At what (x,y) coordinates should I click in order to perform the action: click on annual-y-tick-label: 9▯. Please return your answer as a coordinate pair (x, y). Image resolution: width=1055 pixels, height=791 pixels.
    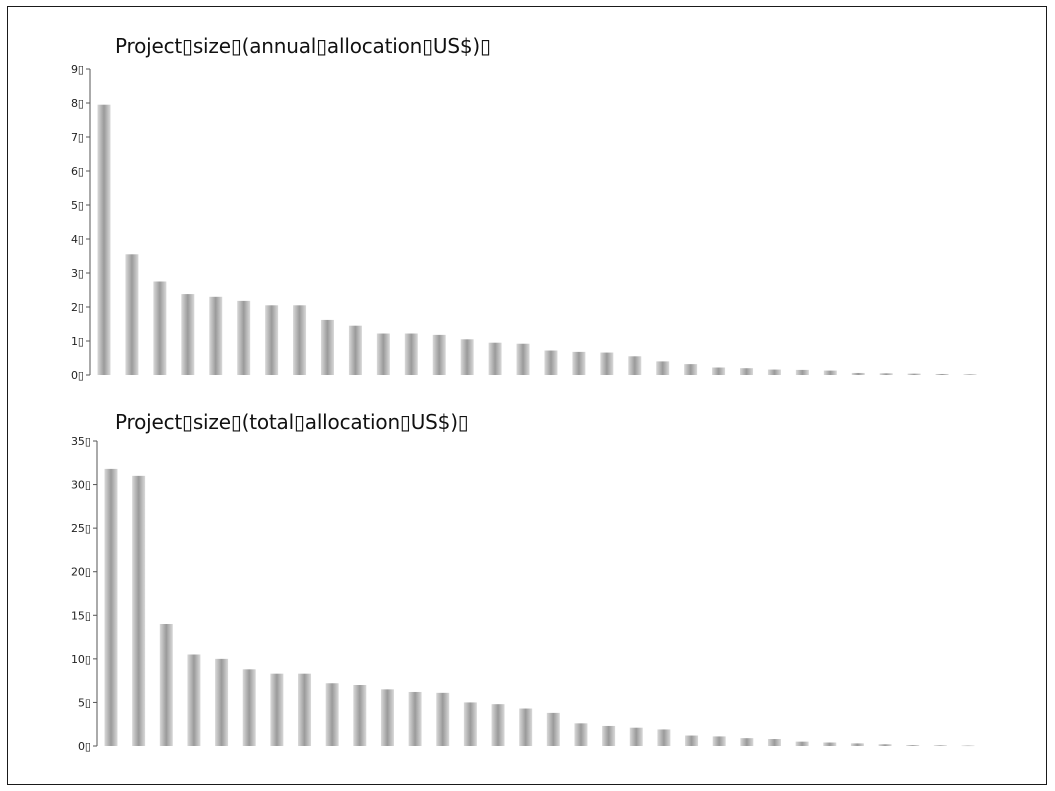
    Looking at the image, I should click on (77, 69).